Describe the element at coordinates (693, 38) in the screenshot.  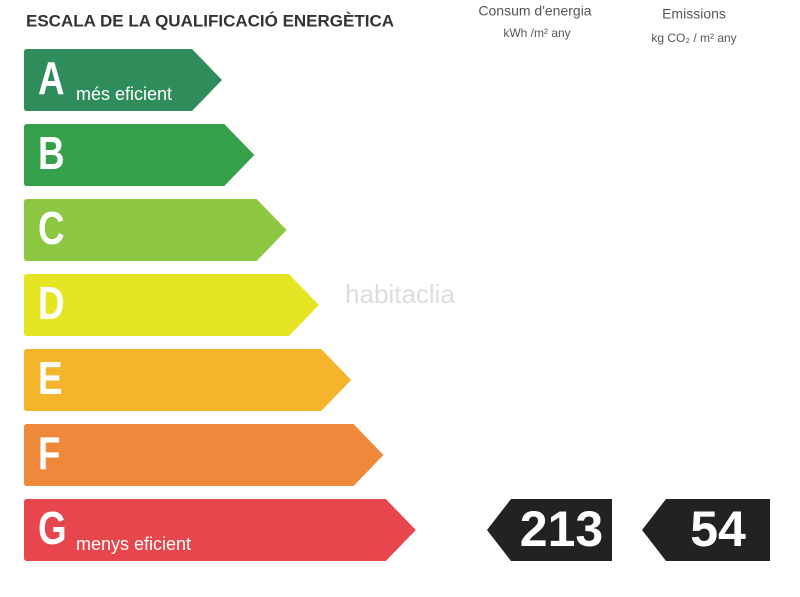
I see `header-unit: kg CO₂ / m² any` at that location.